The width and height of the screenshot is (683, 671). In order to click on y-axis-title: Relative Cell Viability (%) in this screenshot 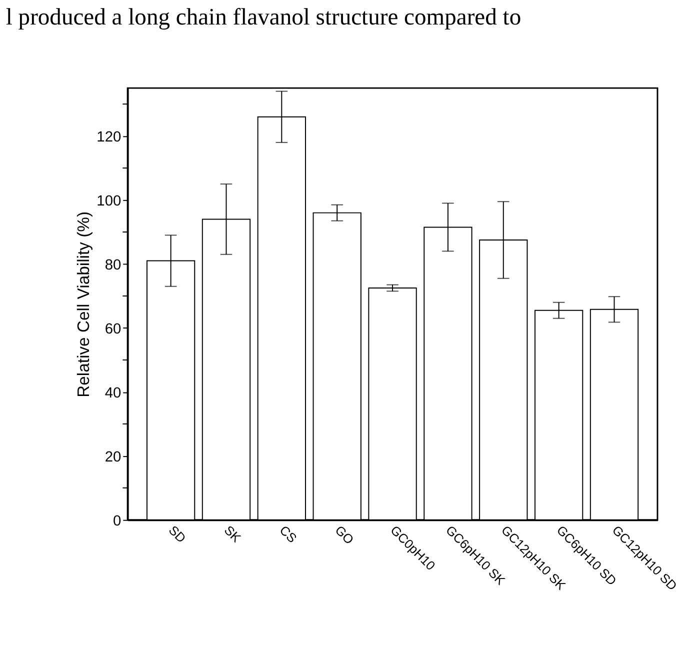, I will do `click(83, 304)`.